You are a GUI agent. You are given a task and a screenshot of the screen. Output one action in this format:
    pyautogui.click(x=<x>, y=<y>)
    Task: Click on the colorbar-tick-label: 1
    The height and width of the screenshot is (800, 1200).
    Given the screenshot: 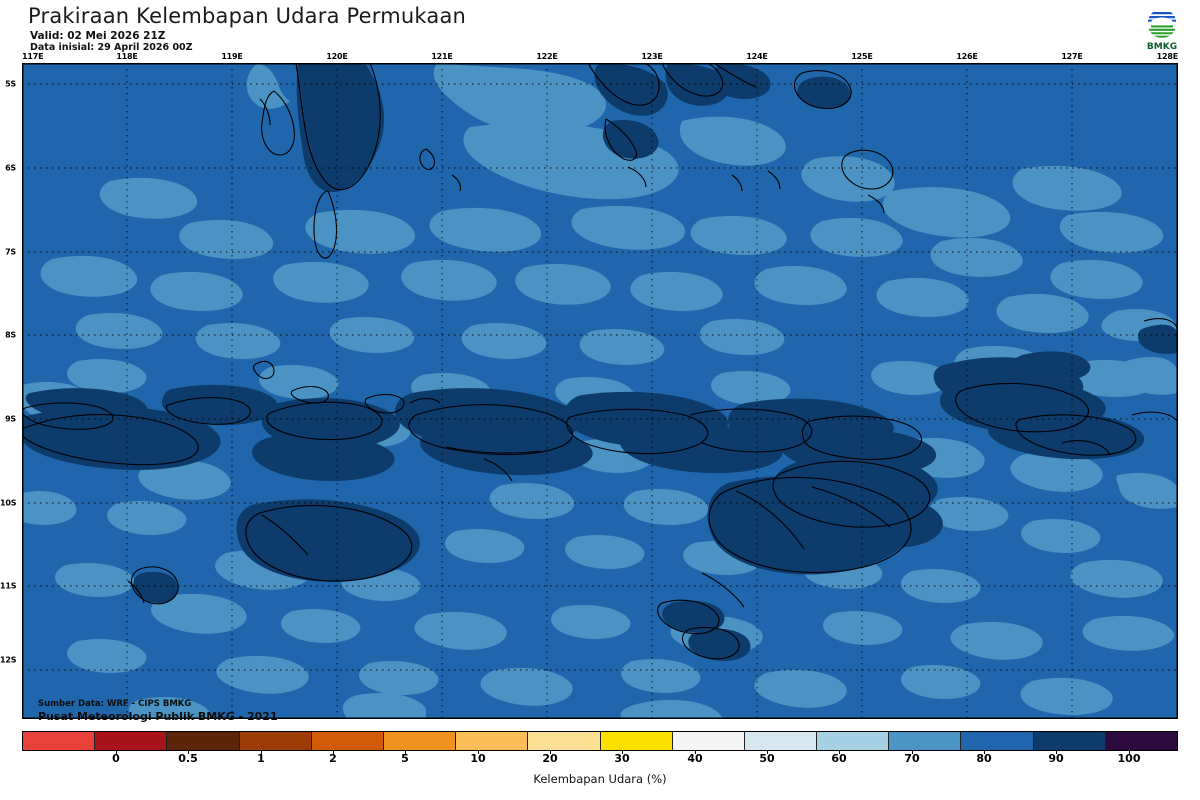 What is the action you would take?
    pyautogui.click(x=261, y=758)
    